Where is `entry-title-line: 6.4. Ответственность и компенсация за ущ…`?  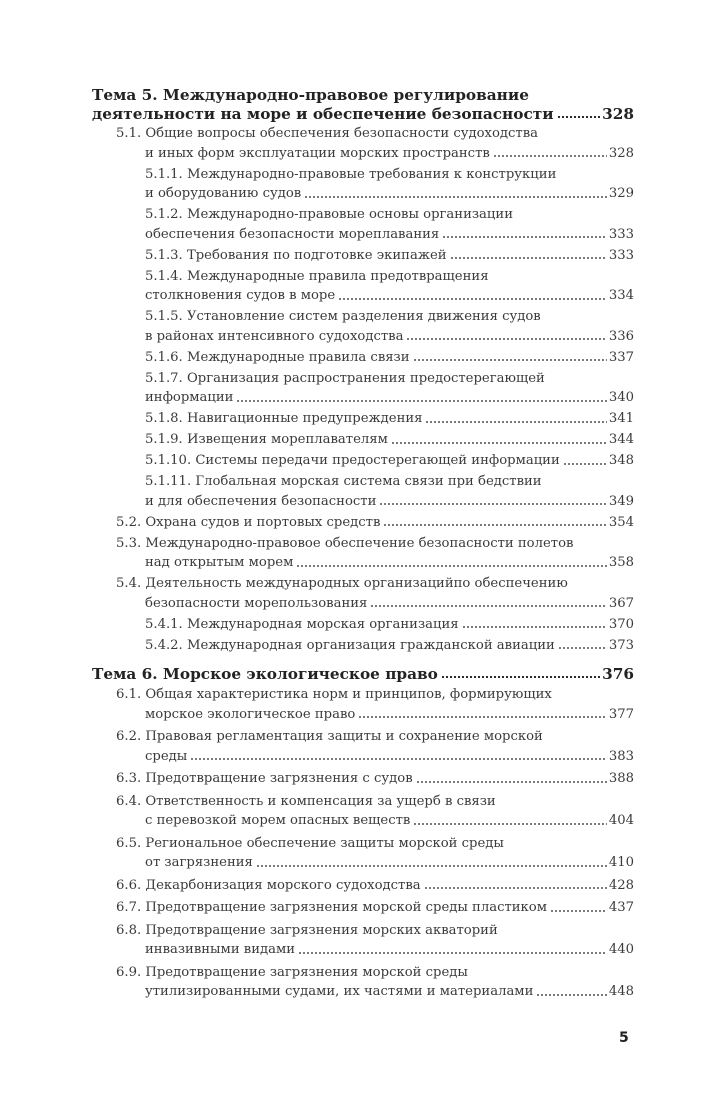
entry-title-line: 6.4. Ответственность и компенсация за ущ… is located at coordinates (306, 801).